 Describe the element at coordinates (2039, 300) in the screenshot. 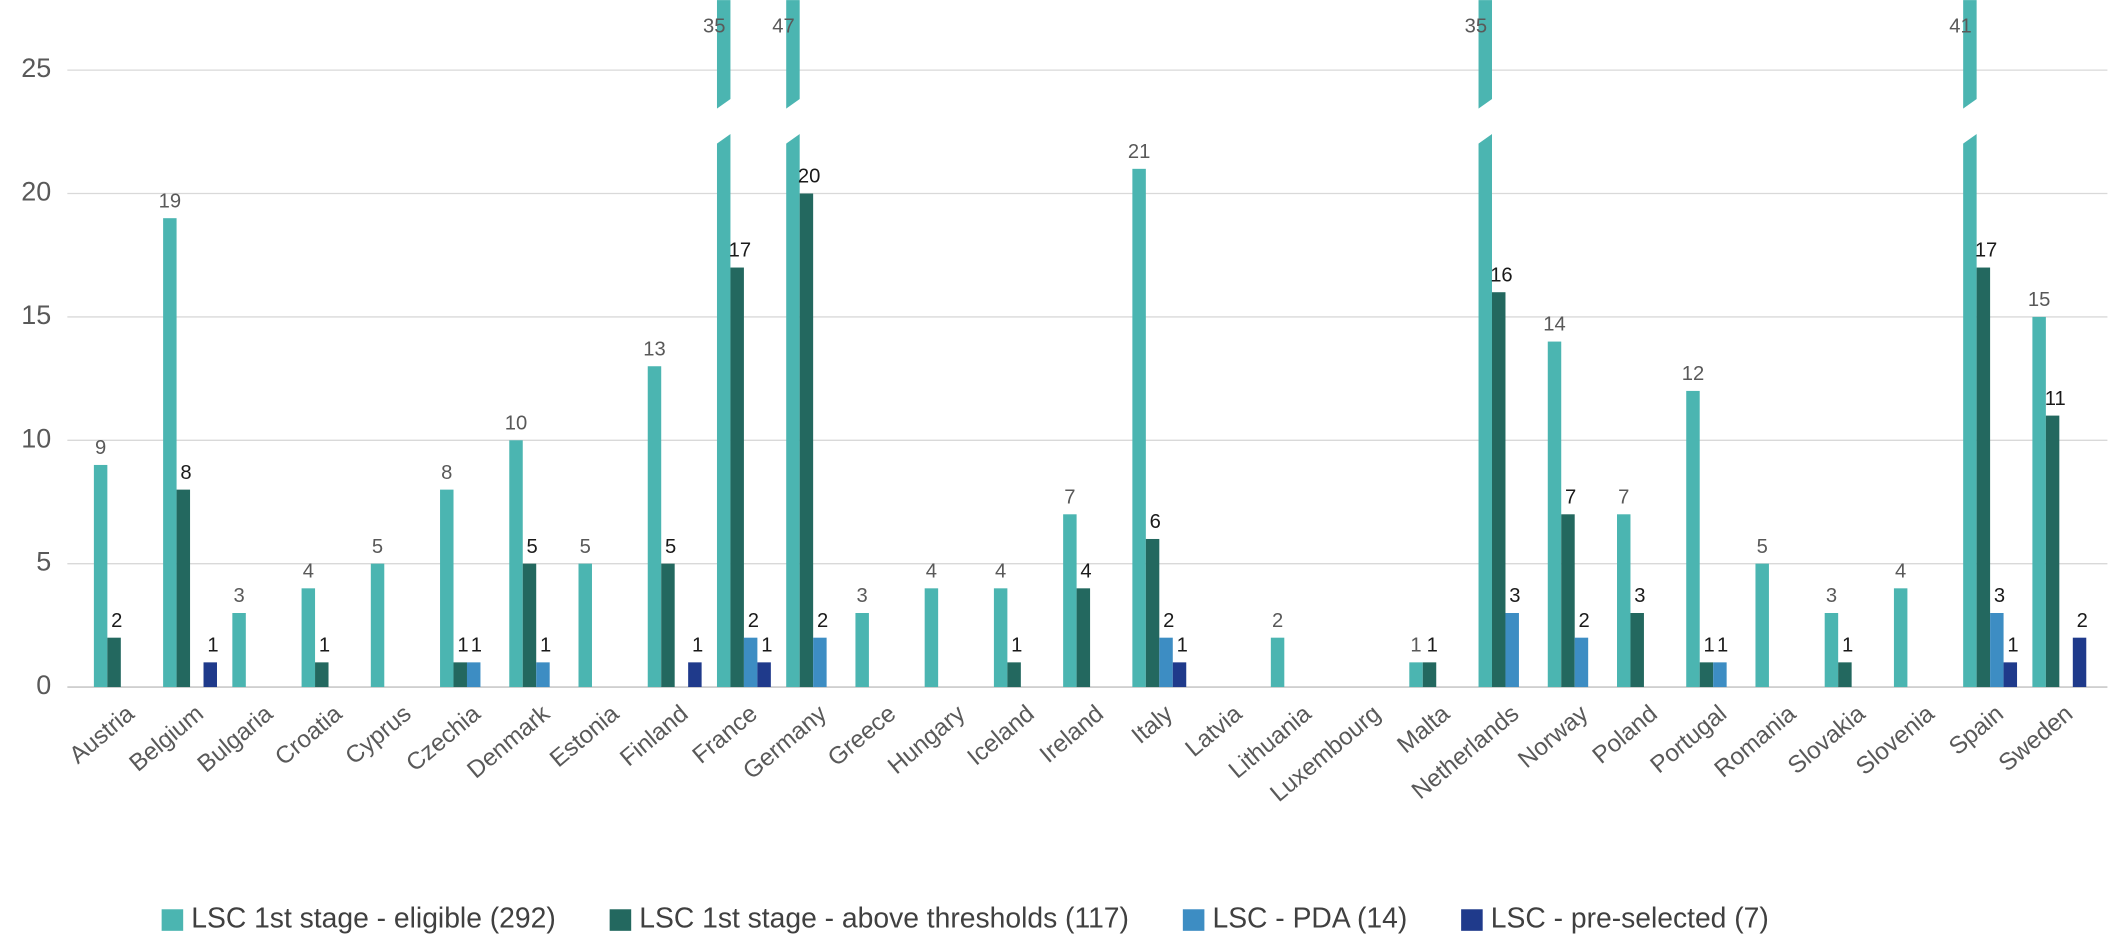

I see `data-label: 15` at that location.